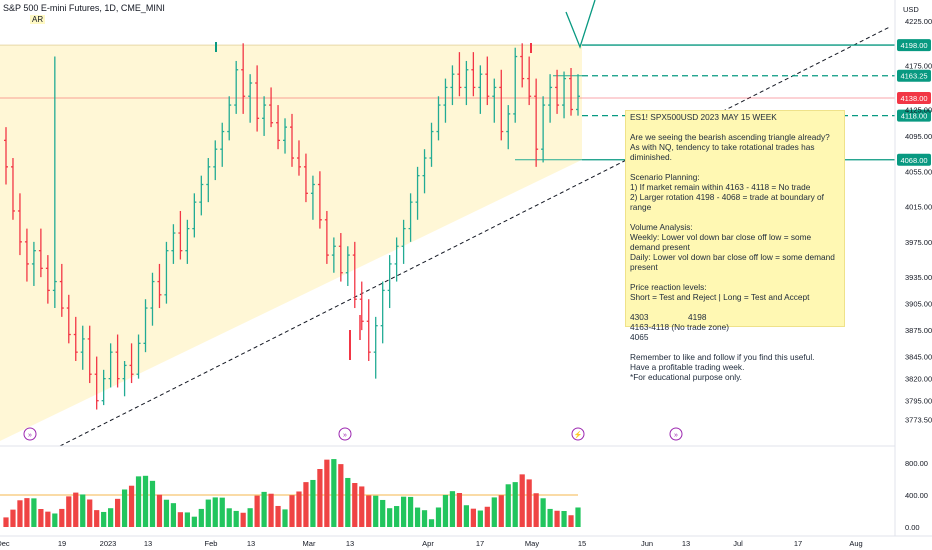 This screenshot has height=550, width=932. Describe the element at coordinates (647, 543) in the screenshot. I see `time-tick-label: Jun` at that location.